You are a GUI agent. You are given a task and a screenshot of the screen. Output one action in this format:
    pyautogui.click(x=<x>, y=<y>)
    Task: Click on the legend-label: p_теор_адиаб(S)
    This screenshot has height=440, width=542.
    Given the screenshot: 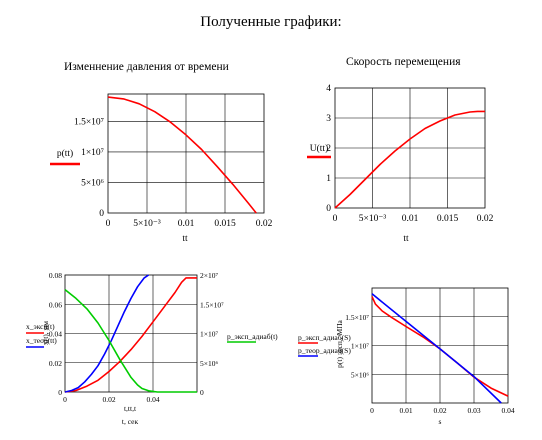 What is the action you would take?
    pyautogui.click(x=324, y=350)
    